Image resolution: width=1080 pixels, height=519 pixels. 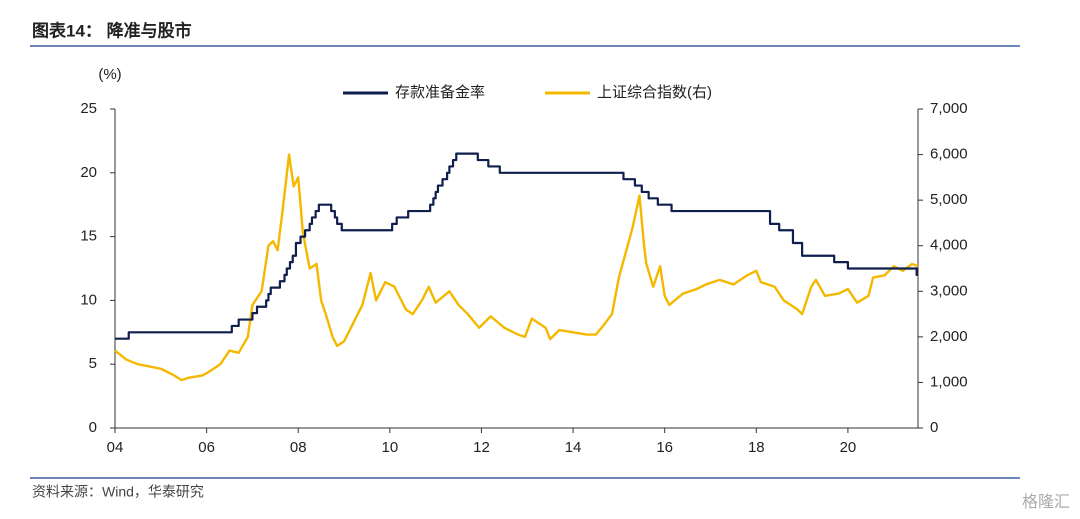 I want to click on y-tick-label: 0, so click(x=93, y=427).